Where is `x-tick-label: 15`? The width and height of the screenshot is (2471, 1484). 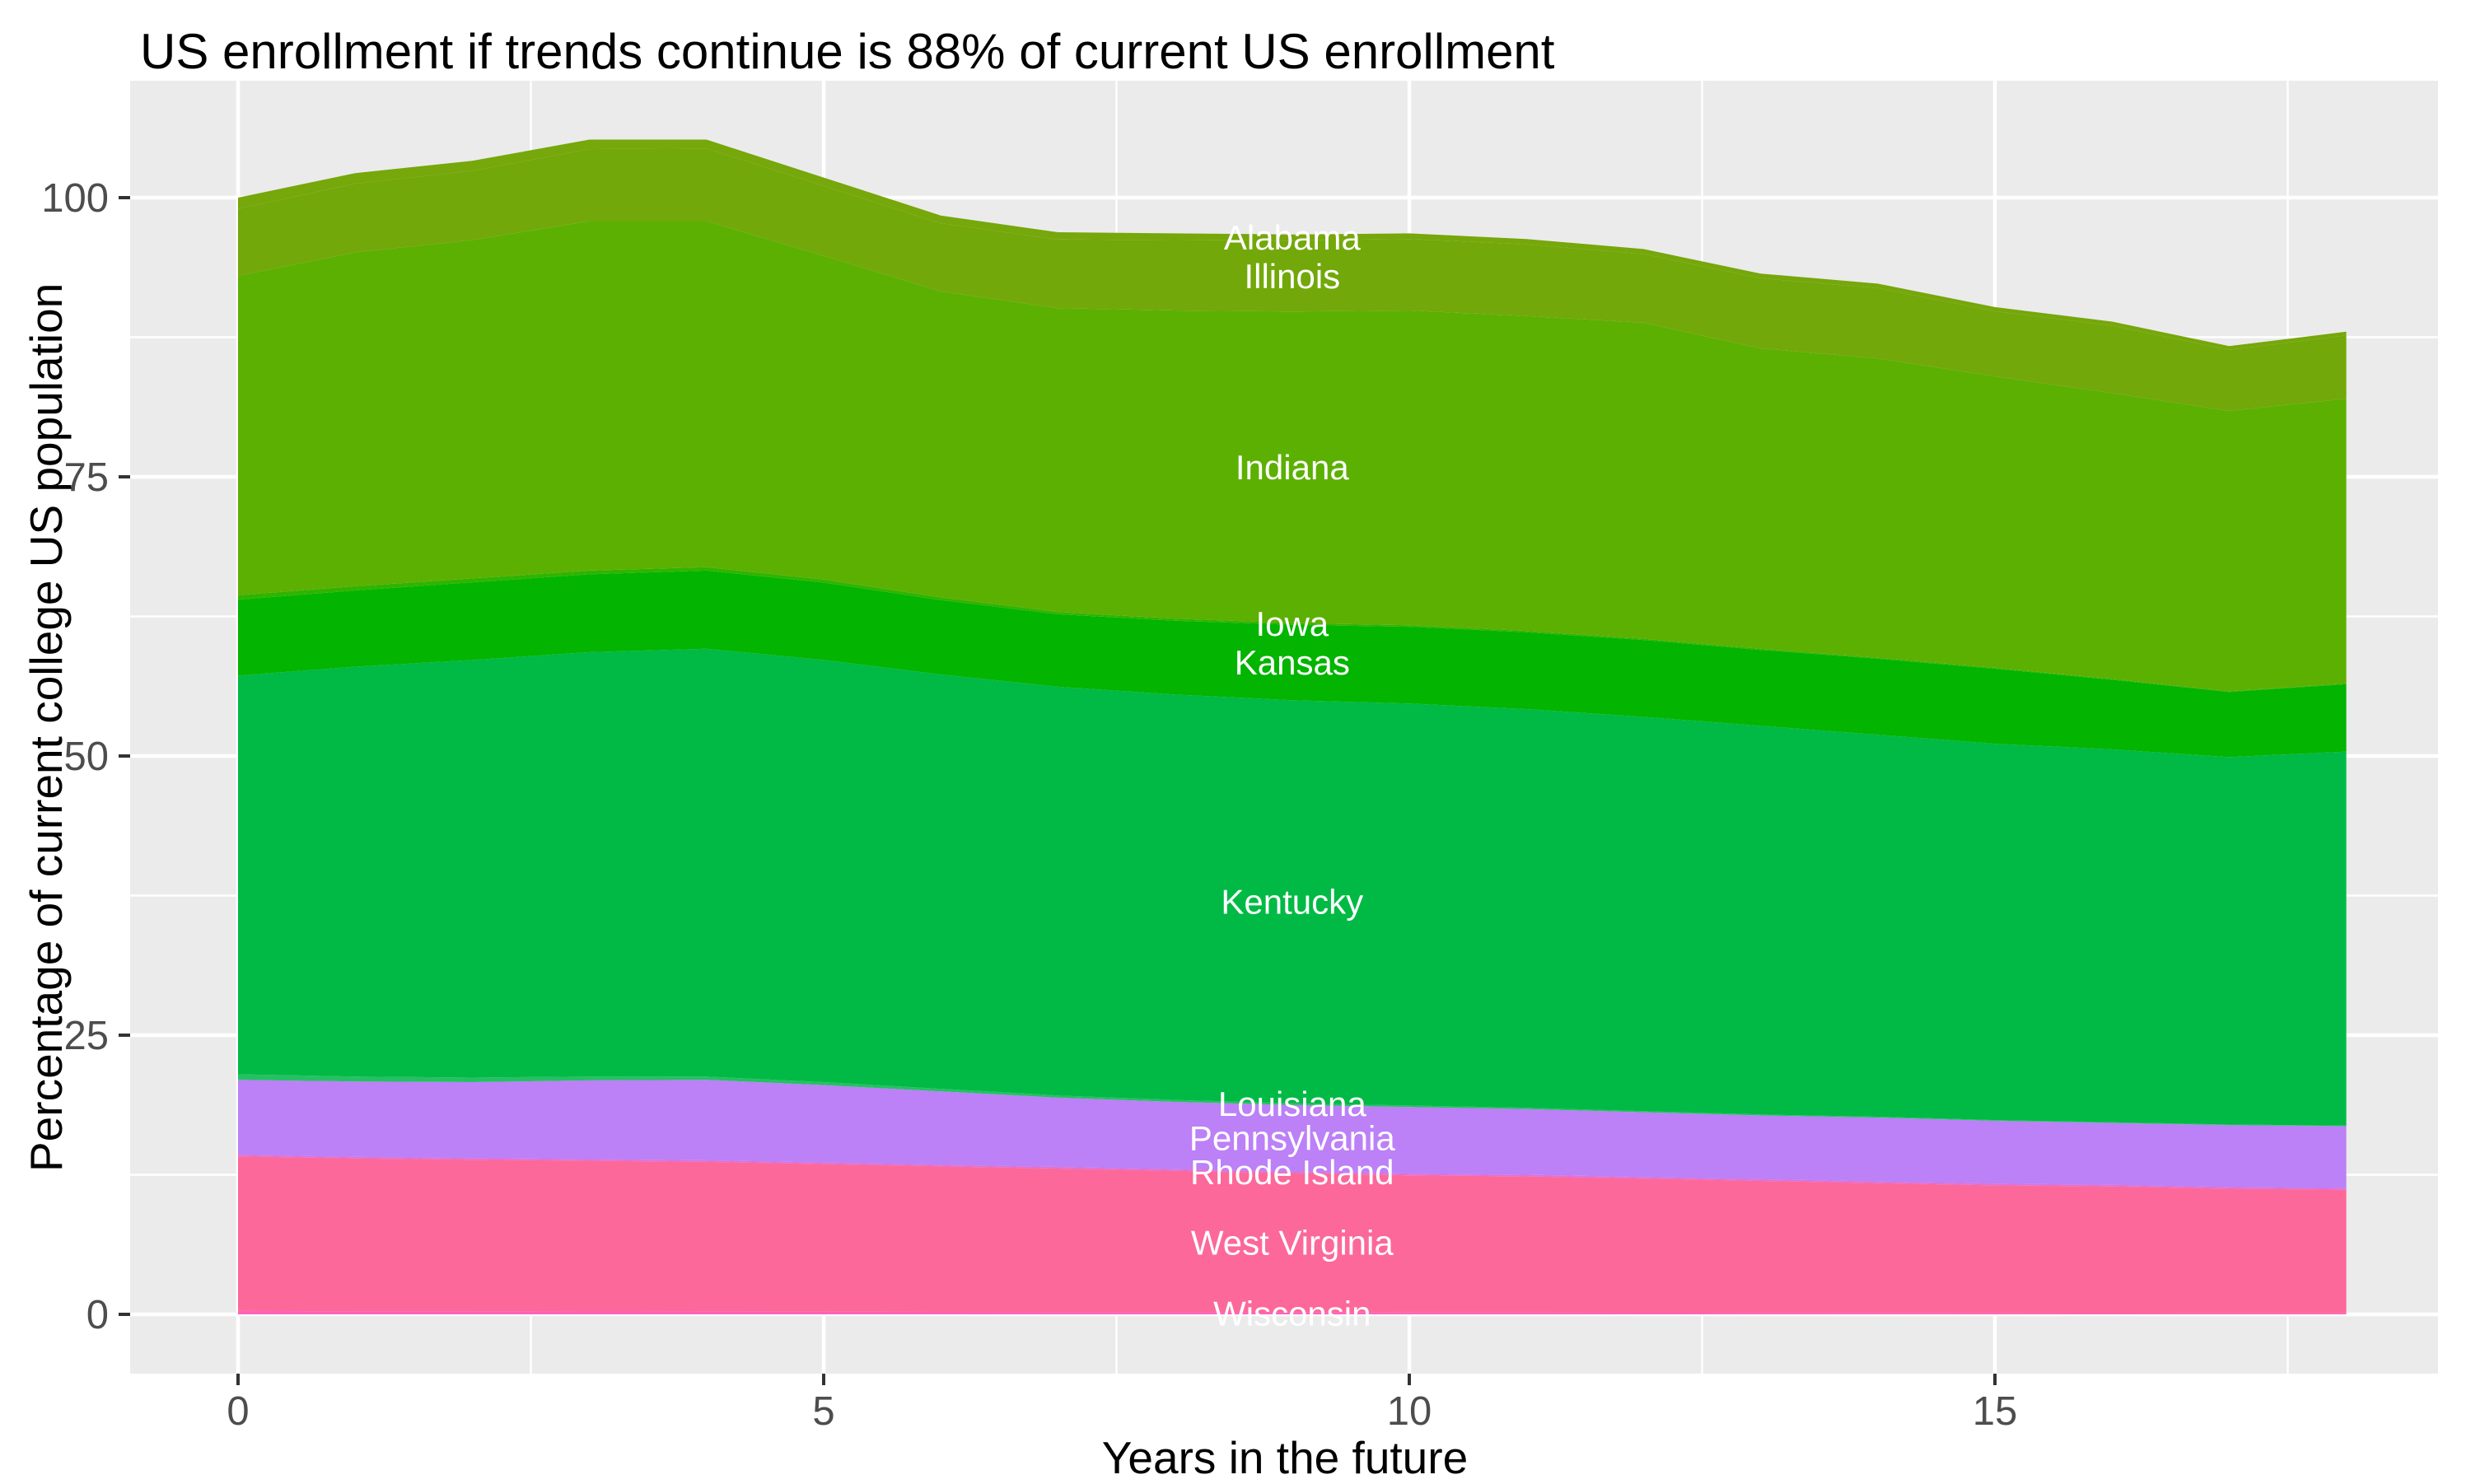 x-tick-label: 15 is located at coordinates (1995, 1411).